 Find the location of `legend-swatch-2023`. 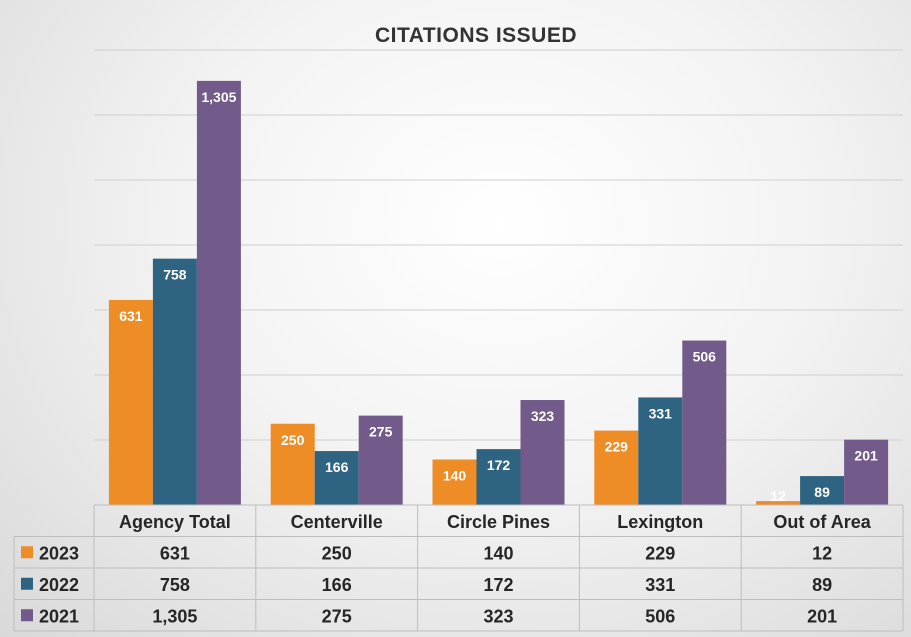

legend-swatch-2023 is located at coordinates (27, 552).